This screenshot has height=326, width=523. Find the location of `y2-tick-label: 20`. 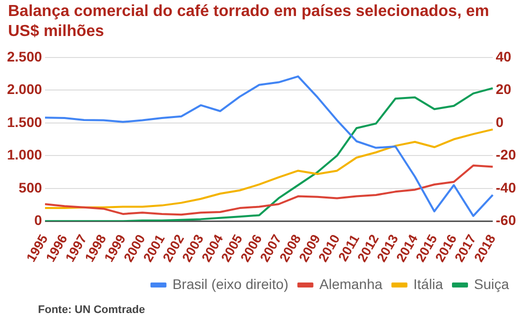

y2-tick-label: 20 is located at coordinates (504, 89).